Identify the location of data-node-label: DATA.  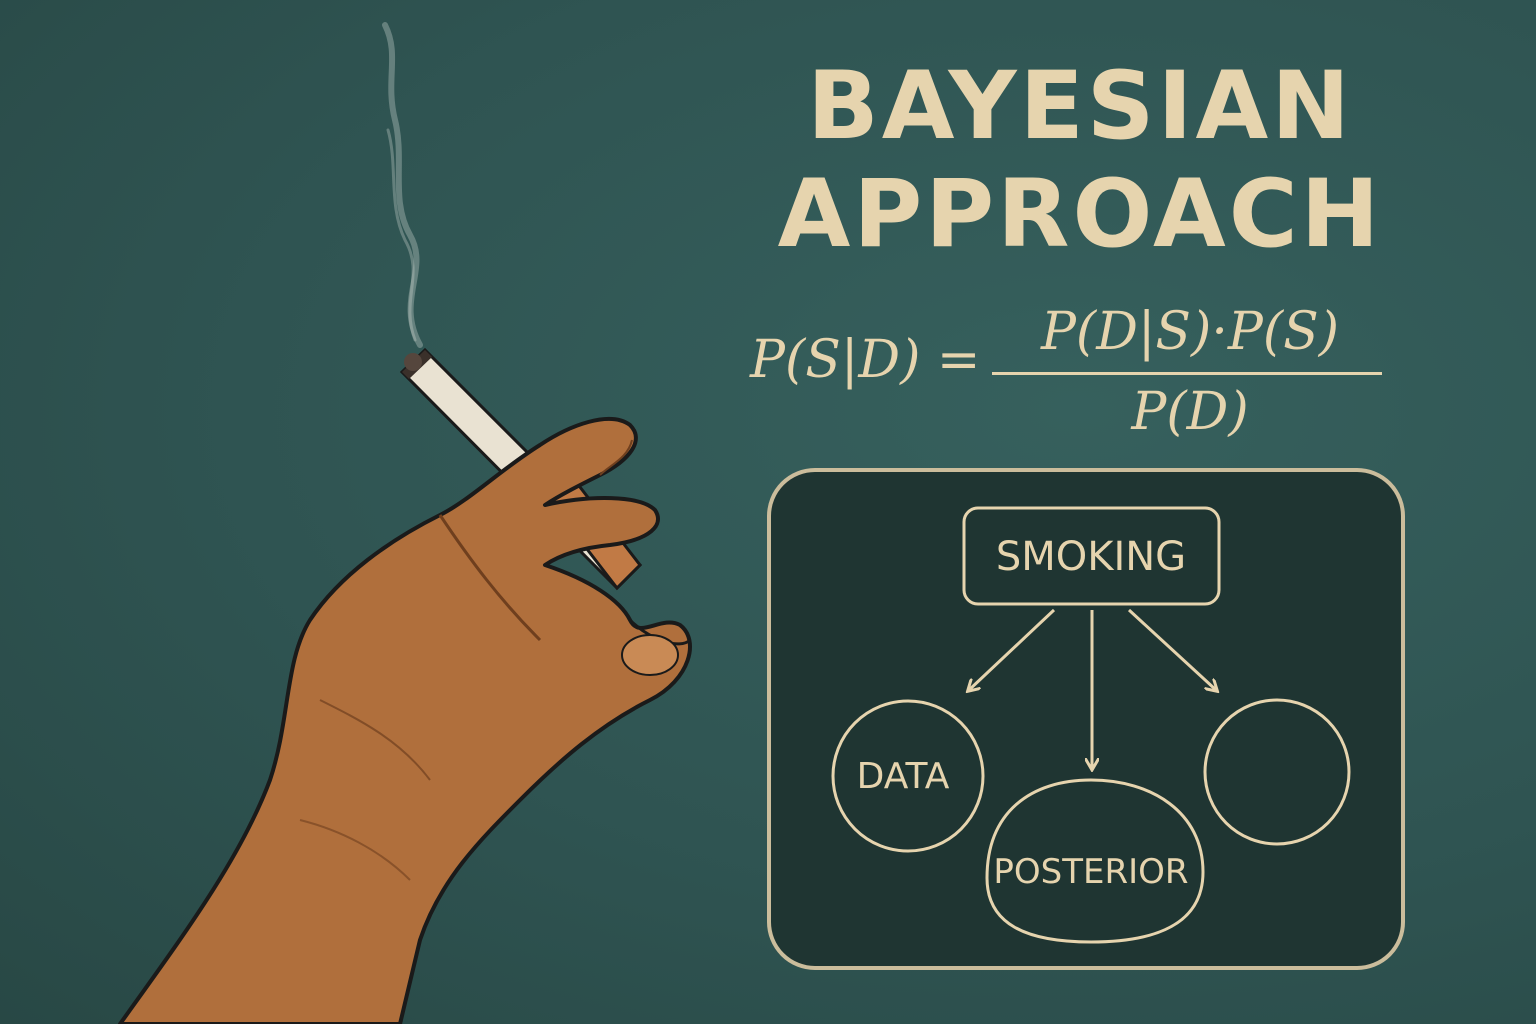
(903, 776).